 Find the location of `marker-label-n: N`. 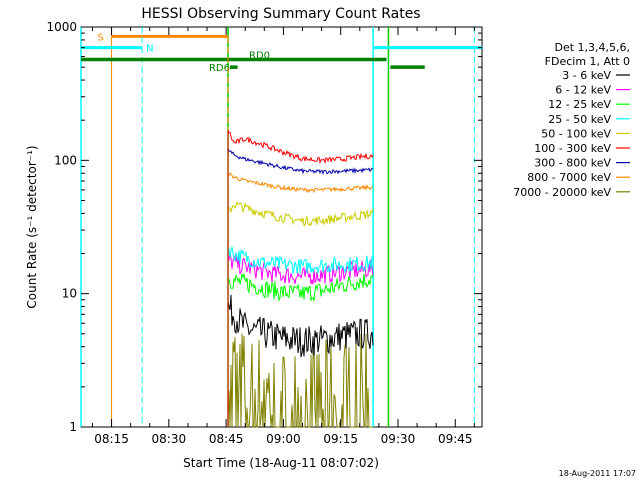

marker-label-n: N is located at coordinates (149, 49).